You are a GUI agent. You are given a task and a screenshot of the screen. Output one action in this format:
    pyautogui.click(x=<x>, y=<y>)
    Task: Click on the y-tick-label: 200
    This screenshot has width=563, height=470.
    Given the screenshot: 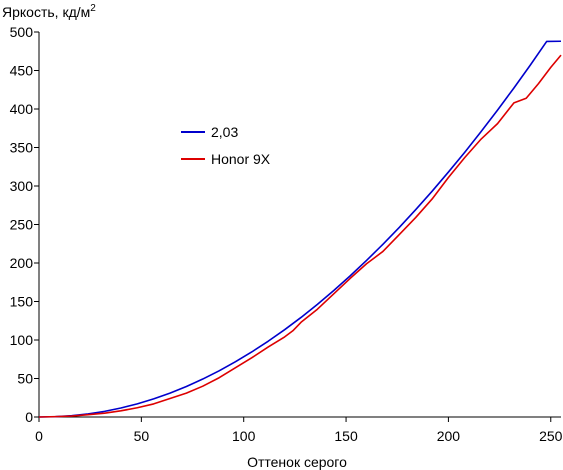 What is the action you would take?
    pyautogui.click(x=22, y=263)
    